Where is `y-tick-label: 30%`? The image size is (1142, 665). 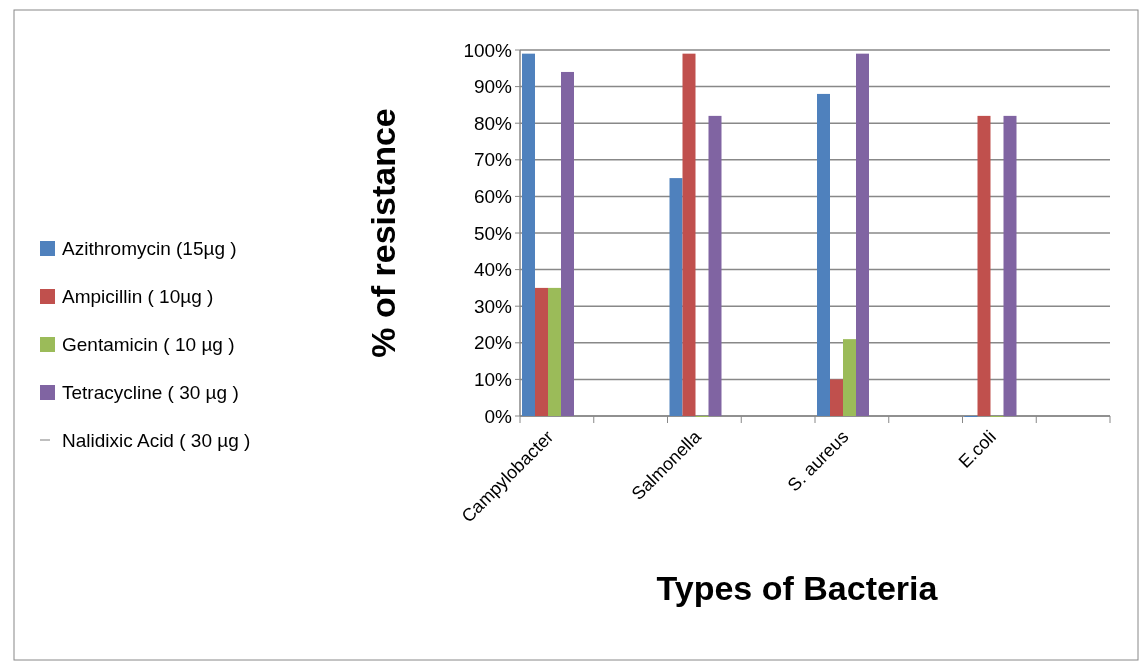 y-tick-label: 30% is located at coordinates (493, 306).